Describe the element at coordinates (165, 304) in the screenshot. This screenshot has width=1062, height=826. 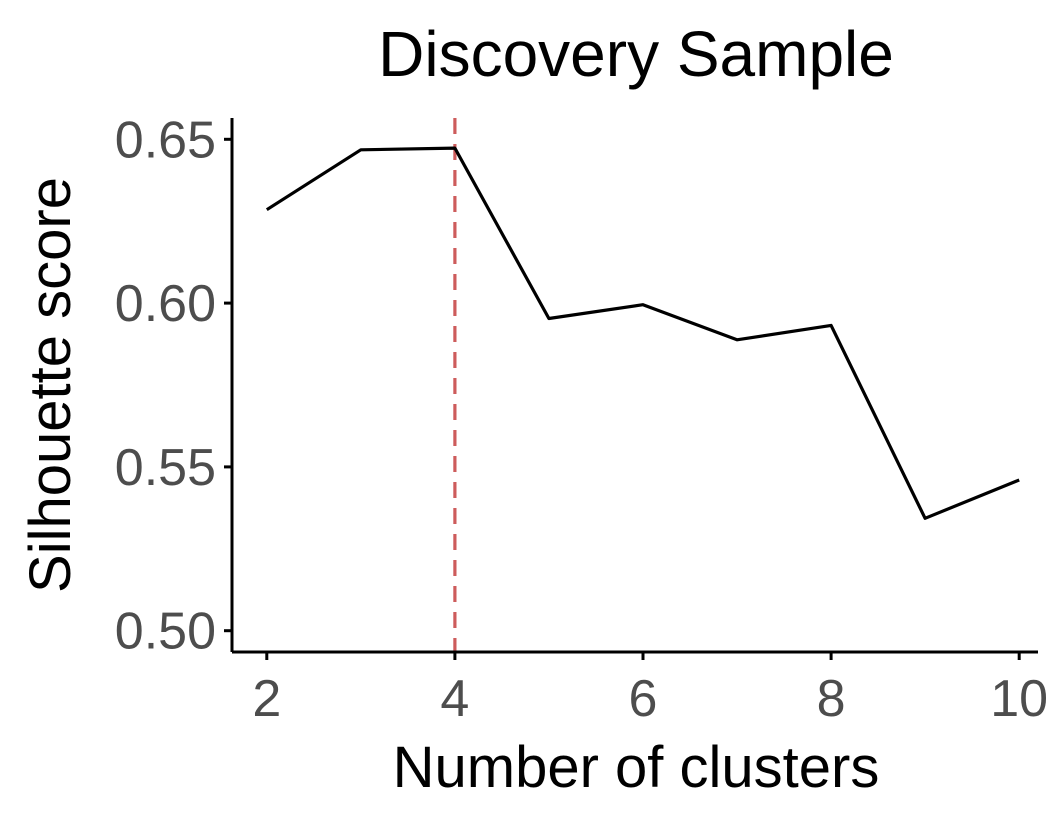
I see `y-tick-label: 0.60` at that location.